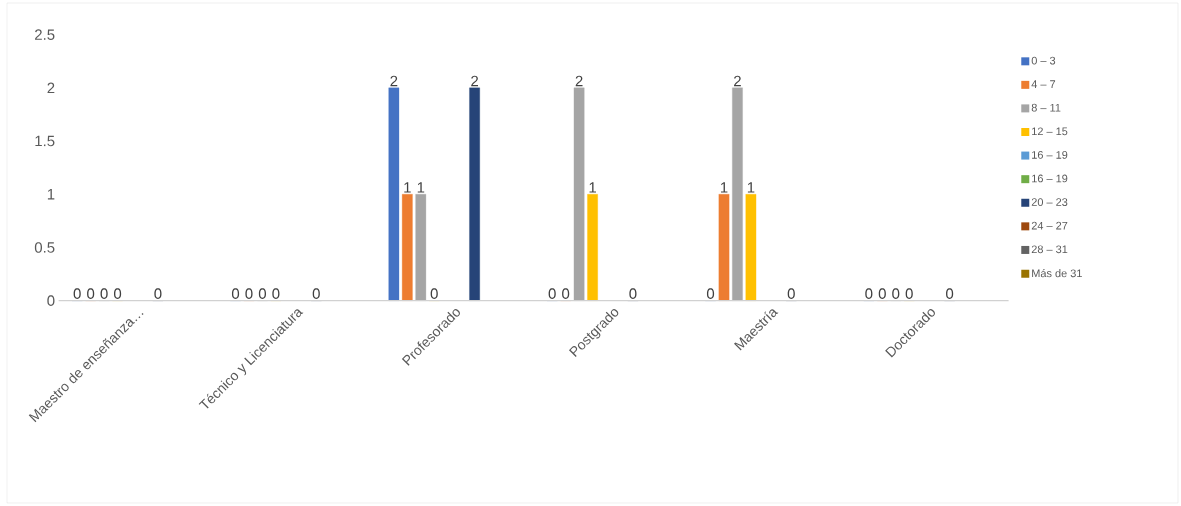 The width and height of the screenshot is (1181, 506). What do you see at coordinates (51, 300) in the screenshot?
I see `y-tick-label: 0` at bounding box center [51, 300].